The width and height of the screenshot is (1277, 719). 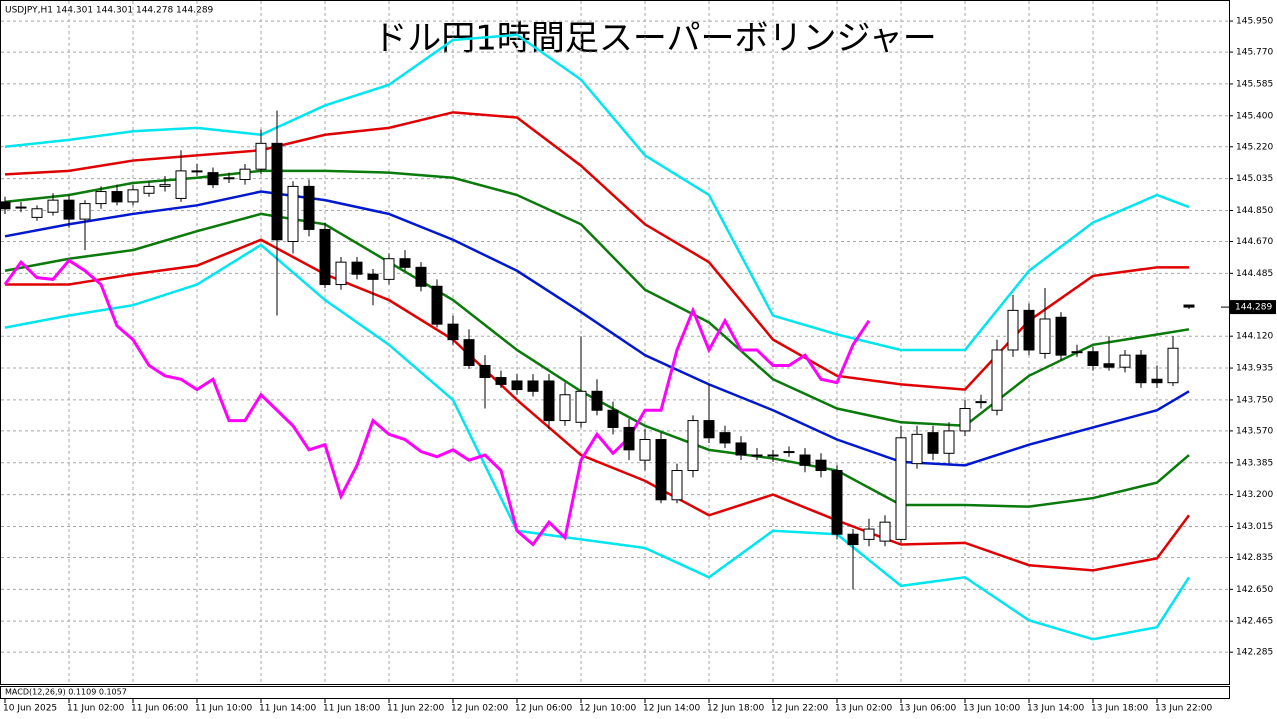 I want to click on x-tick-label: 13 Jun 22:00, so click(x=1183, y=709).